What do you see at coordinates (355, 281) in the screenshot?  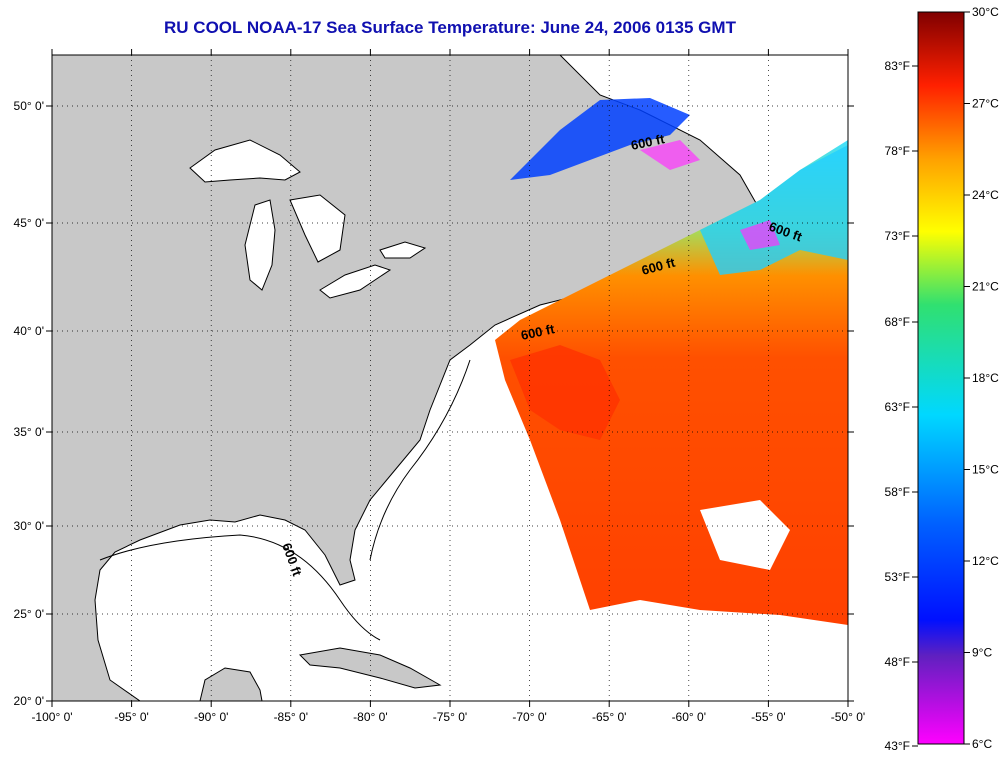 I see `lake-erie` at bounding box center [355, 281].